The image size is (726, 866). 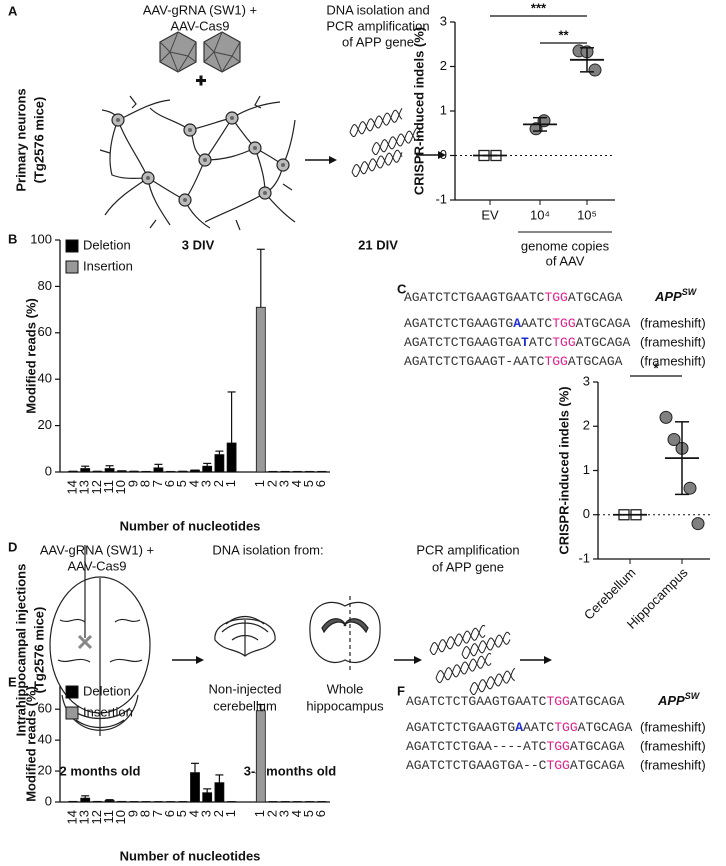 I want to click on step-text: DNA isolation from:, so click(x=267, y=549).